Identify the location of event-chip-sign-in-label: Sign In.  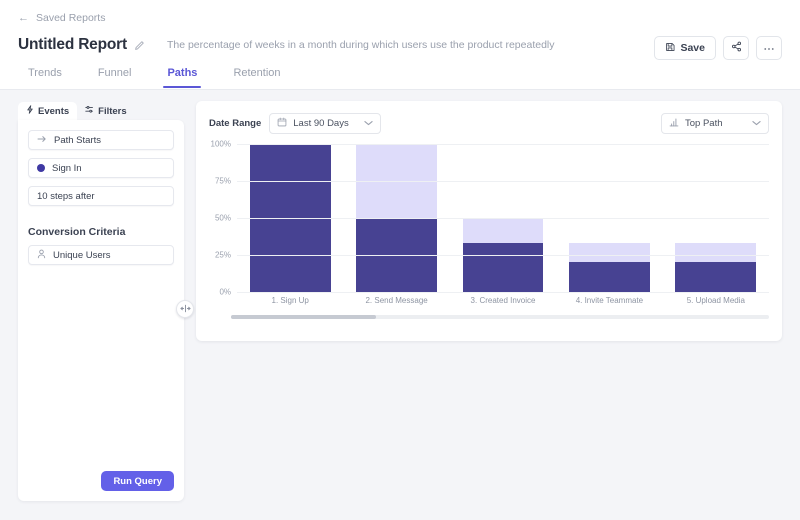
(67, 168).